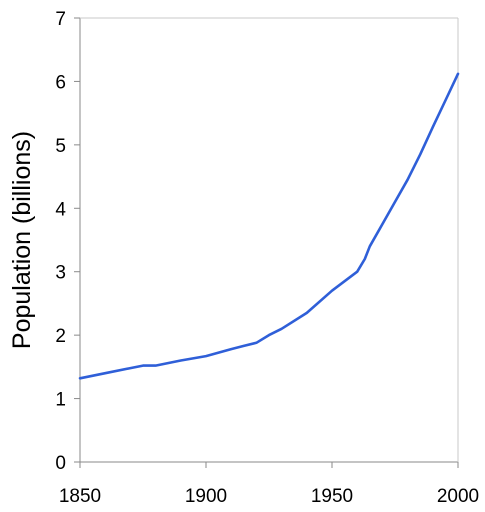 The width and height of the screenshot is (485, 512). Describe the element at coordinates (60, 463) in the screenshot. I see `y-tick-label: 0` at that location.